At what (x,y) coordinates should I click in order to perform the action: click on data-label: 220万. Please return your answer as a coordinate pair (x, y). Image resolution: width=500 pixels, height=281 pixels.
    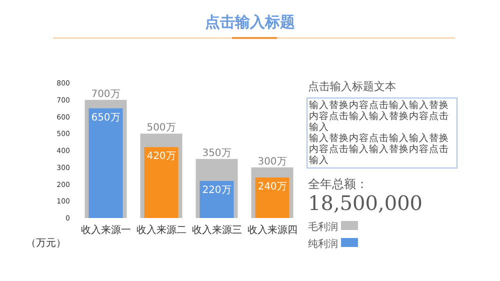
    Looking at the image, I should click on (217, 190).